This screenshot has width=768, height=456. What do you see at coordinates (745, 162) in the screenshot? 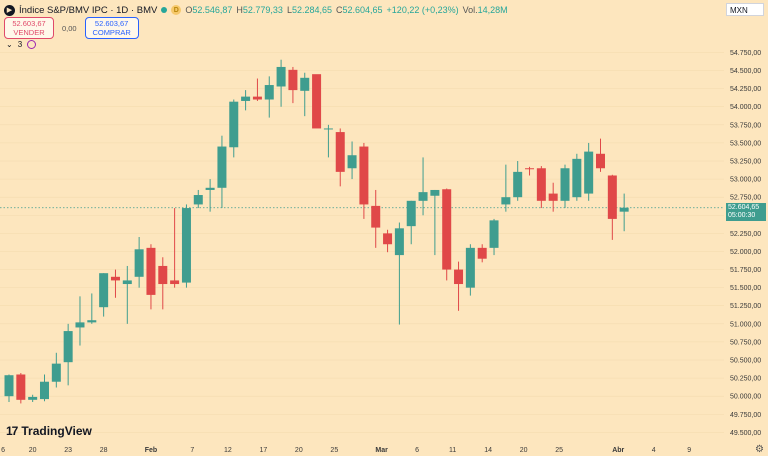
I see `price-axis-label: 53.250,00` at bounding box center [745, 162].